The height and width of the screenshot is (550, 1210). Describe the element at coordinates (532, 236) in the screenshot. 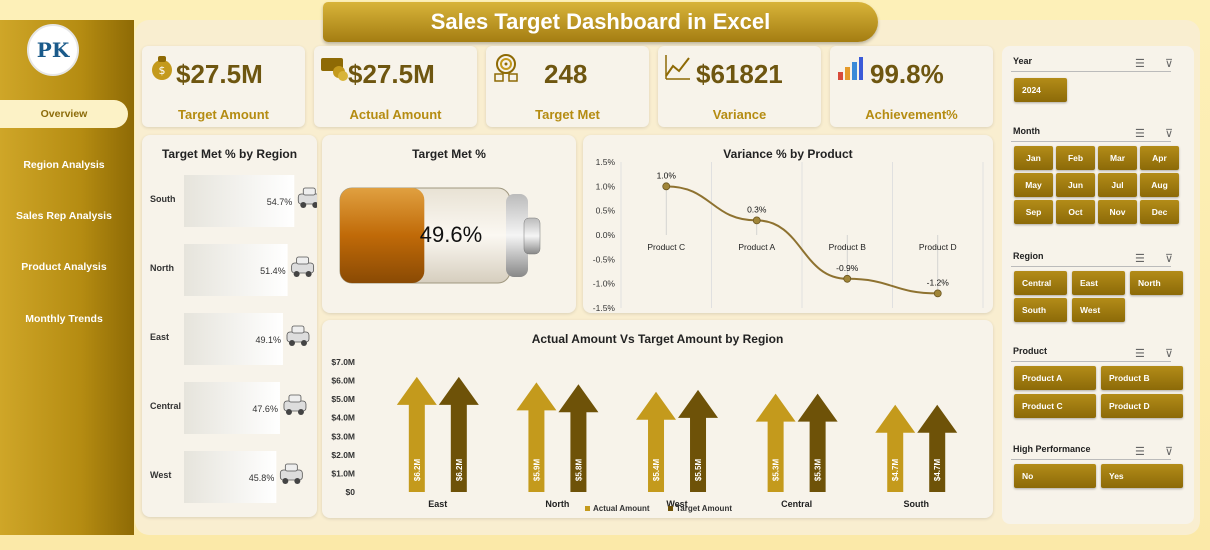

I see `battery-terminal` at that location.